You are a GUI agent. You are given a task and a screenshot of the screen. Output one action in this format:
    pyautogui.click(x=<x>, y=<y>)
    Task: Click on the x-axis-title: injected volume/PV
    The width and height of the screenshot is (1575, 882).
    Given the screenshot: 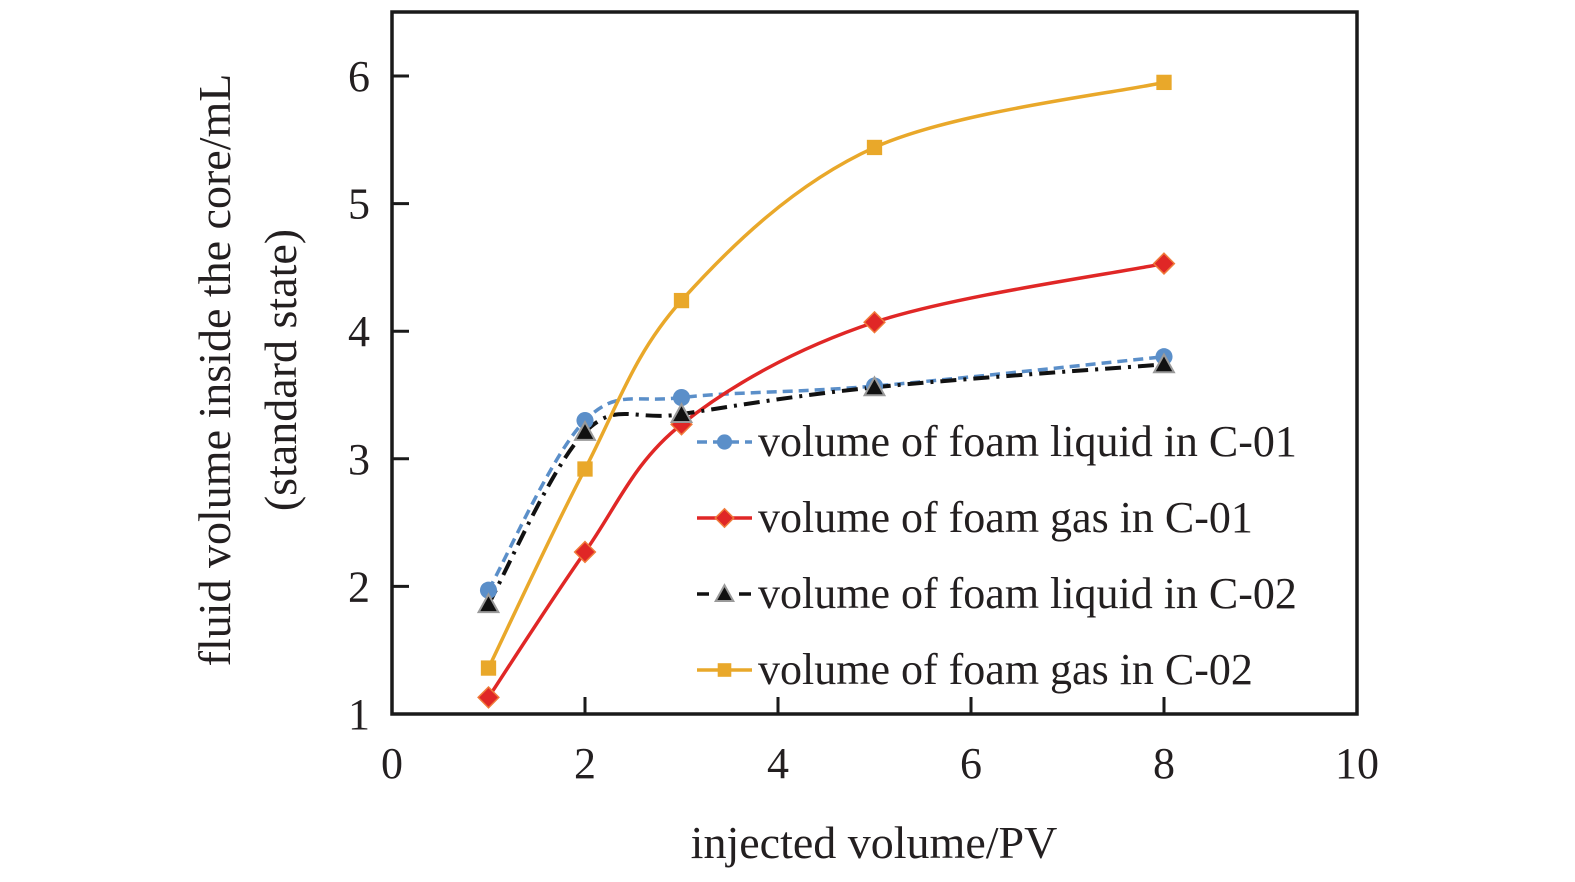 What is the action you would take?
    pyautogui.click(x=874, y=842)
    